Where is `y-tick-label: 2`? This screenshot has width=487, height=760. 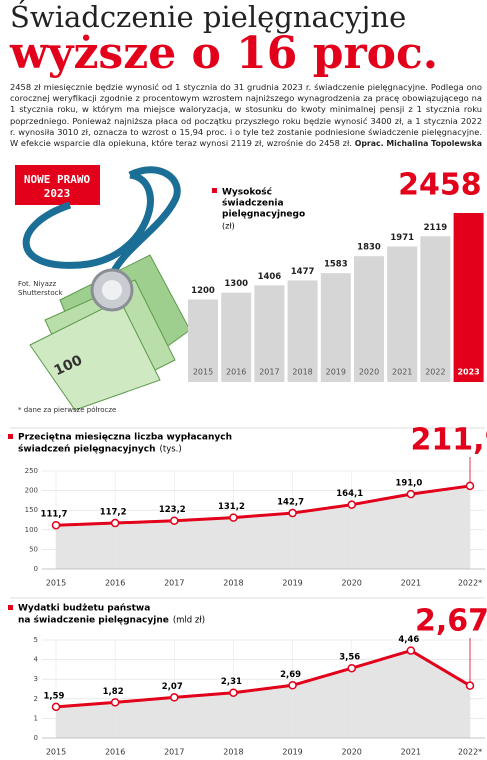 y-tick-label: 2 is located at coordinates (36, 699).